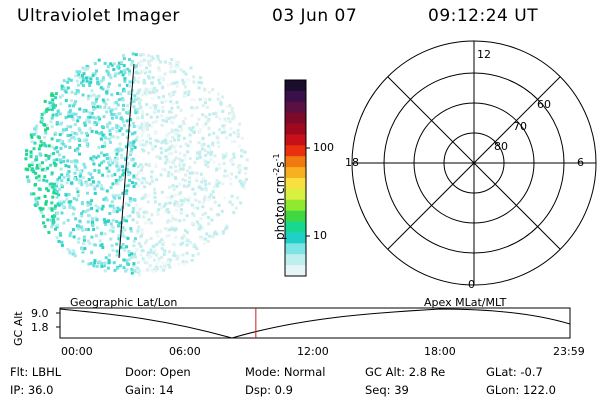  What do you see at coordinates (405, 372) in the screenshot?
I see `info-gc-alt: GC Alt: 2.8 Re` at bounding box center [405, 372].